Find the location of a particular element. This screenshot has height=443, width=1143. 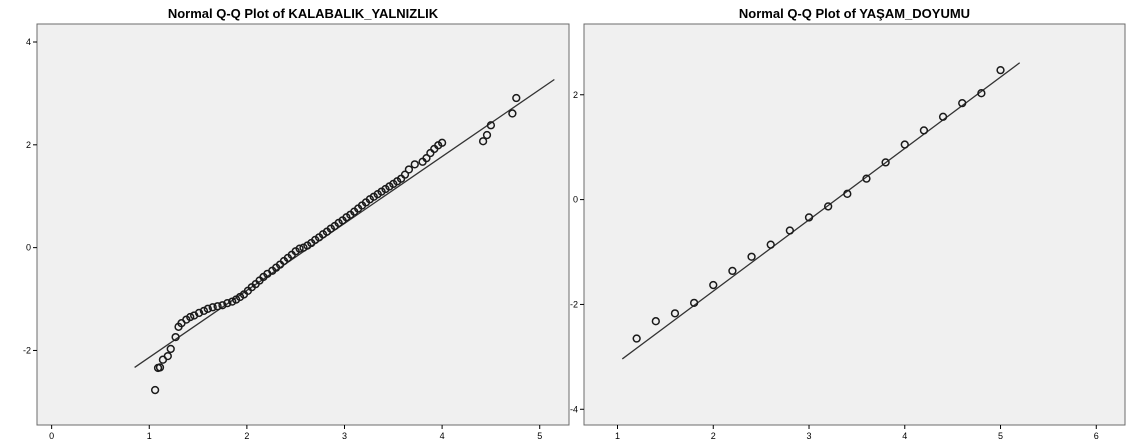

left-y-tick-label: 2 is located at coordinates (28, 145).